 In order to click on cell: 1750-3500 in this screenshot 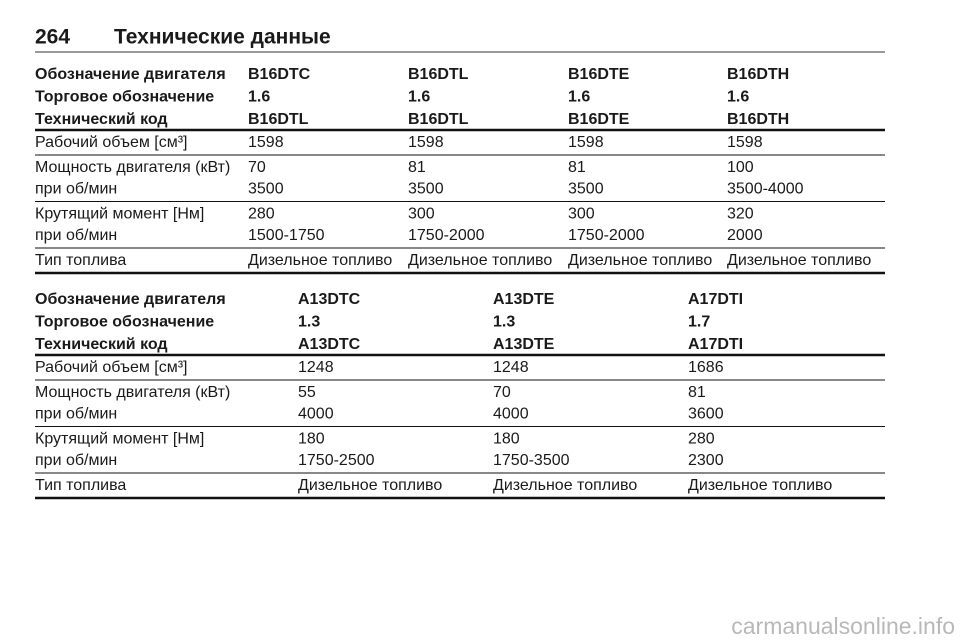, I will do `click(531, 460)`.